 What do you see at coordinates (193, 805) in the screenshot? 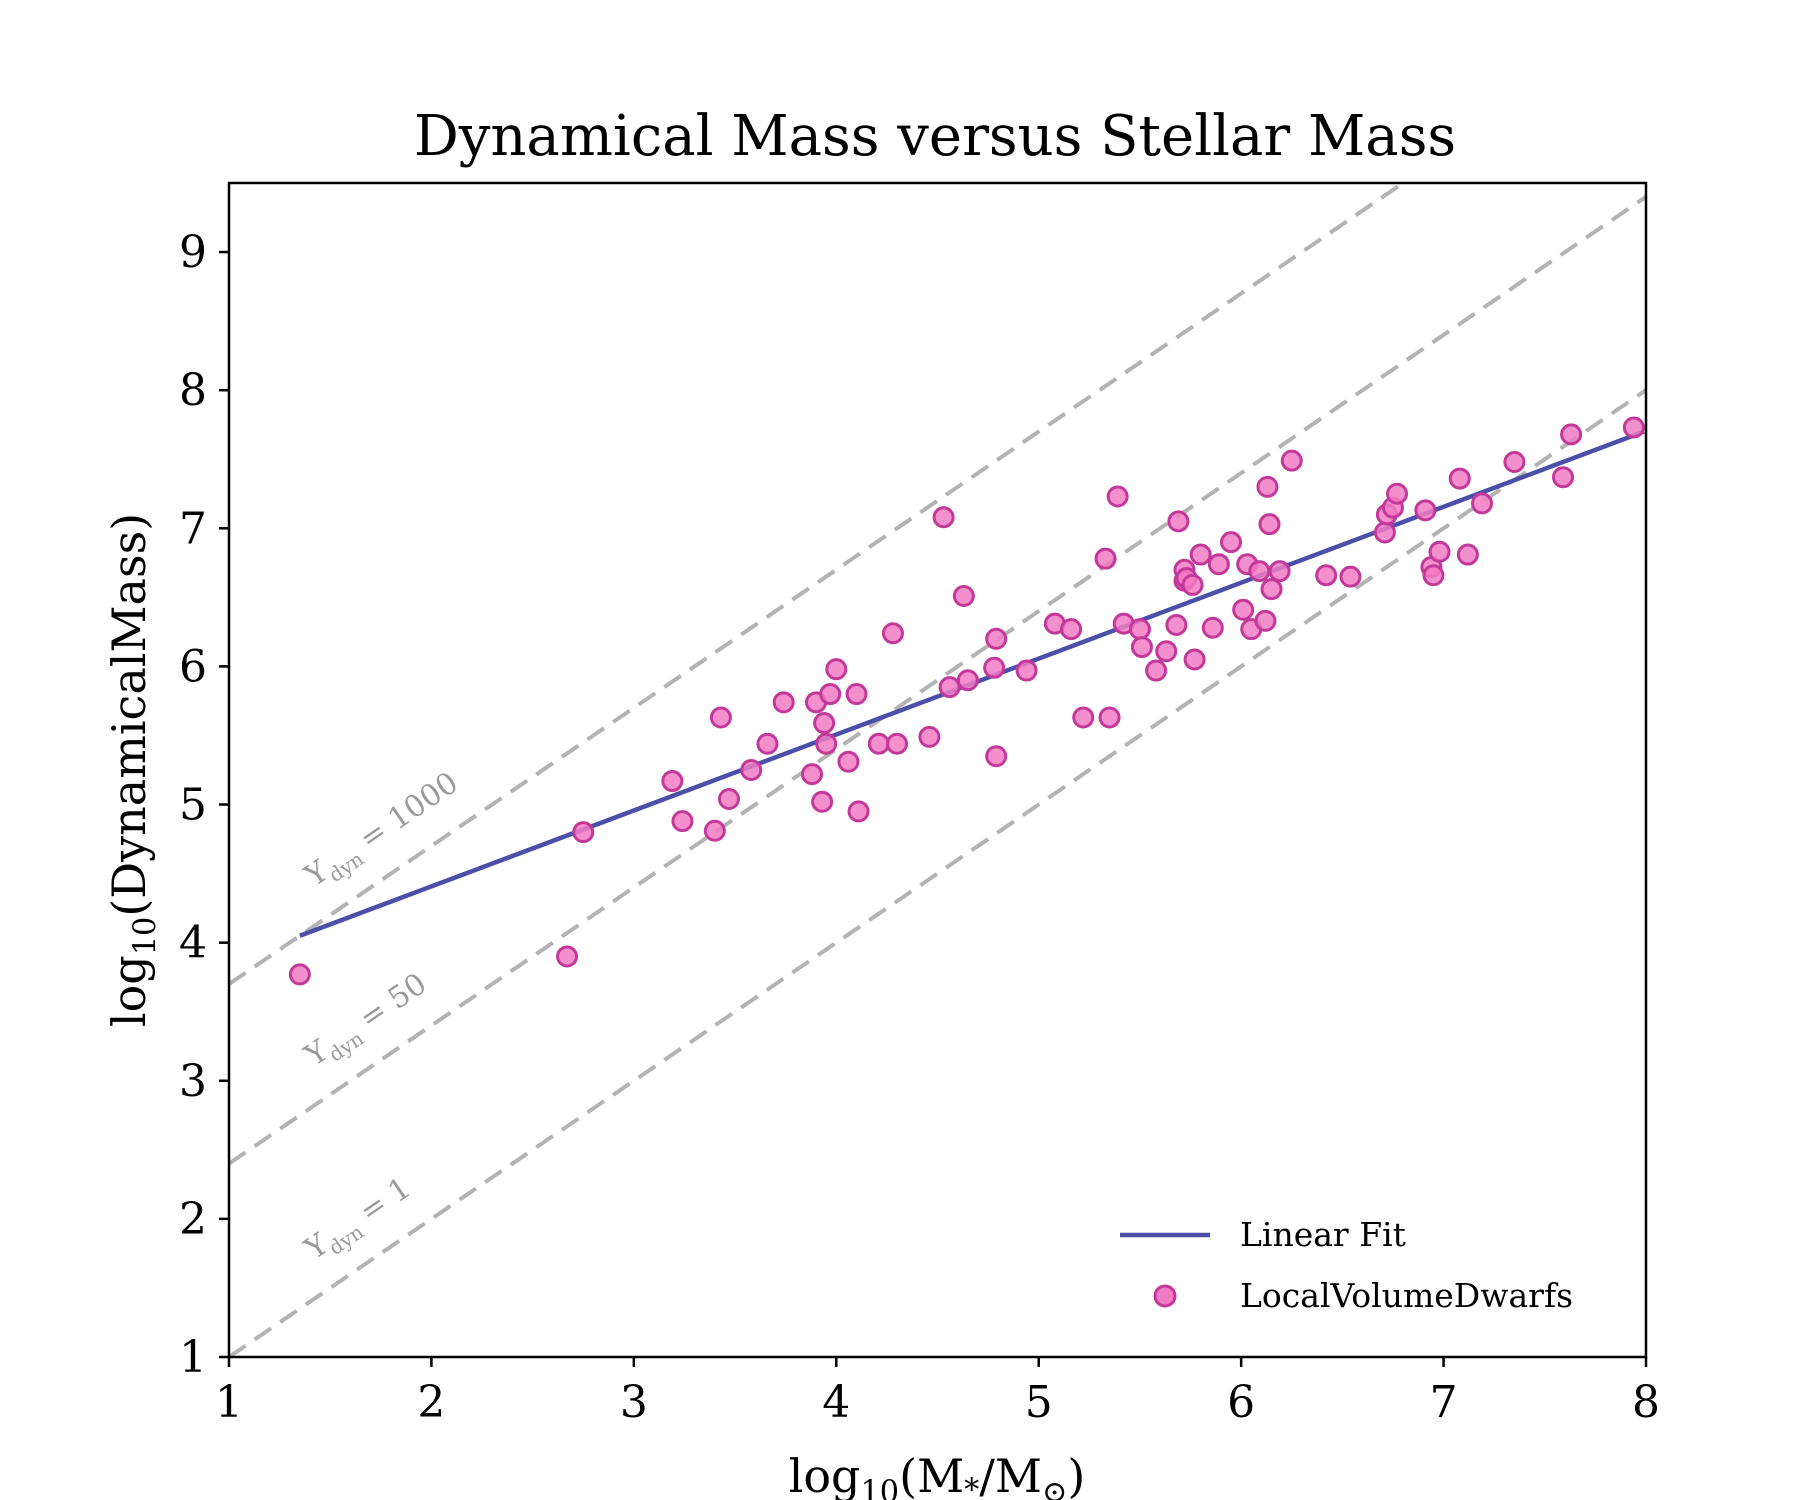
I see `y-tick-label: 5` at bounding box center [193, 805].